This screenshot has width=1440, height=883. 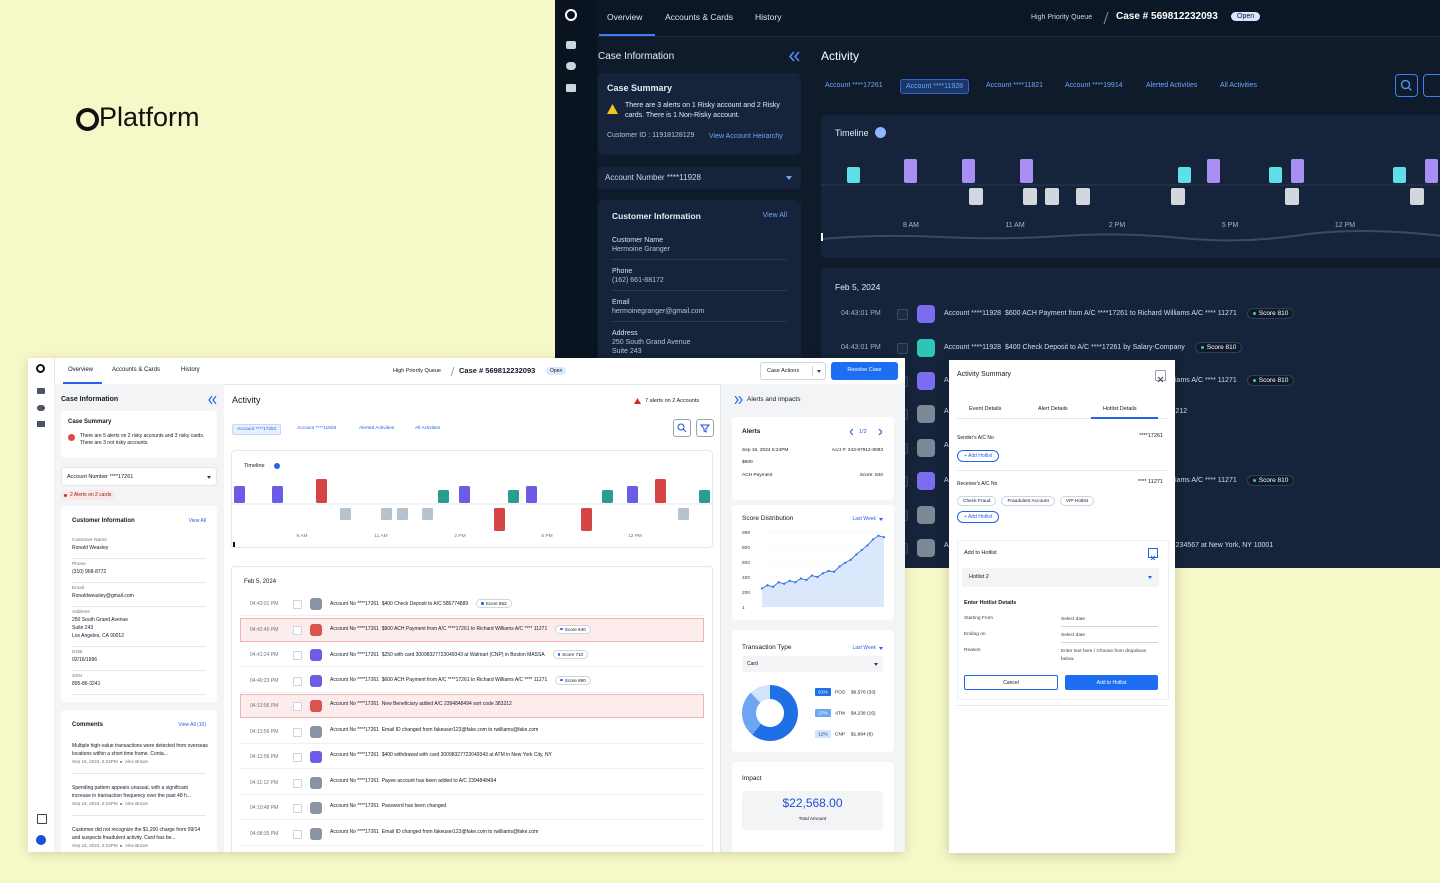 I want to click on link: View Account Heirarchy, so click(x=746, y=136).